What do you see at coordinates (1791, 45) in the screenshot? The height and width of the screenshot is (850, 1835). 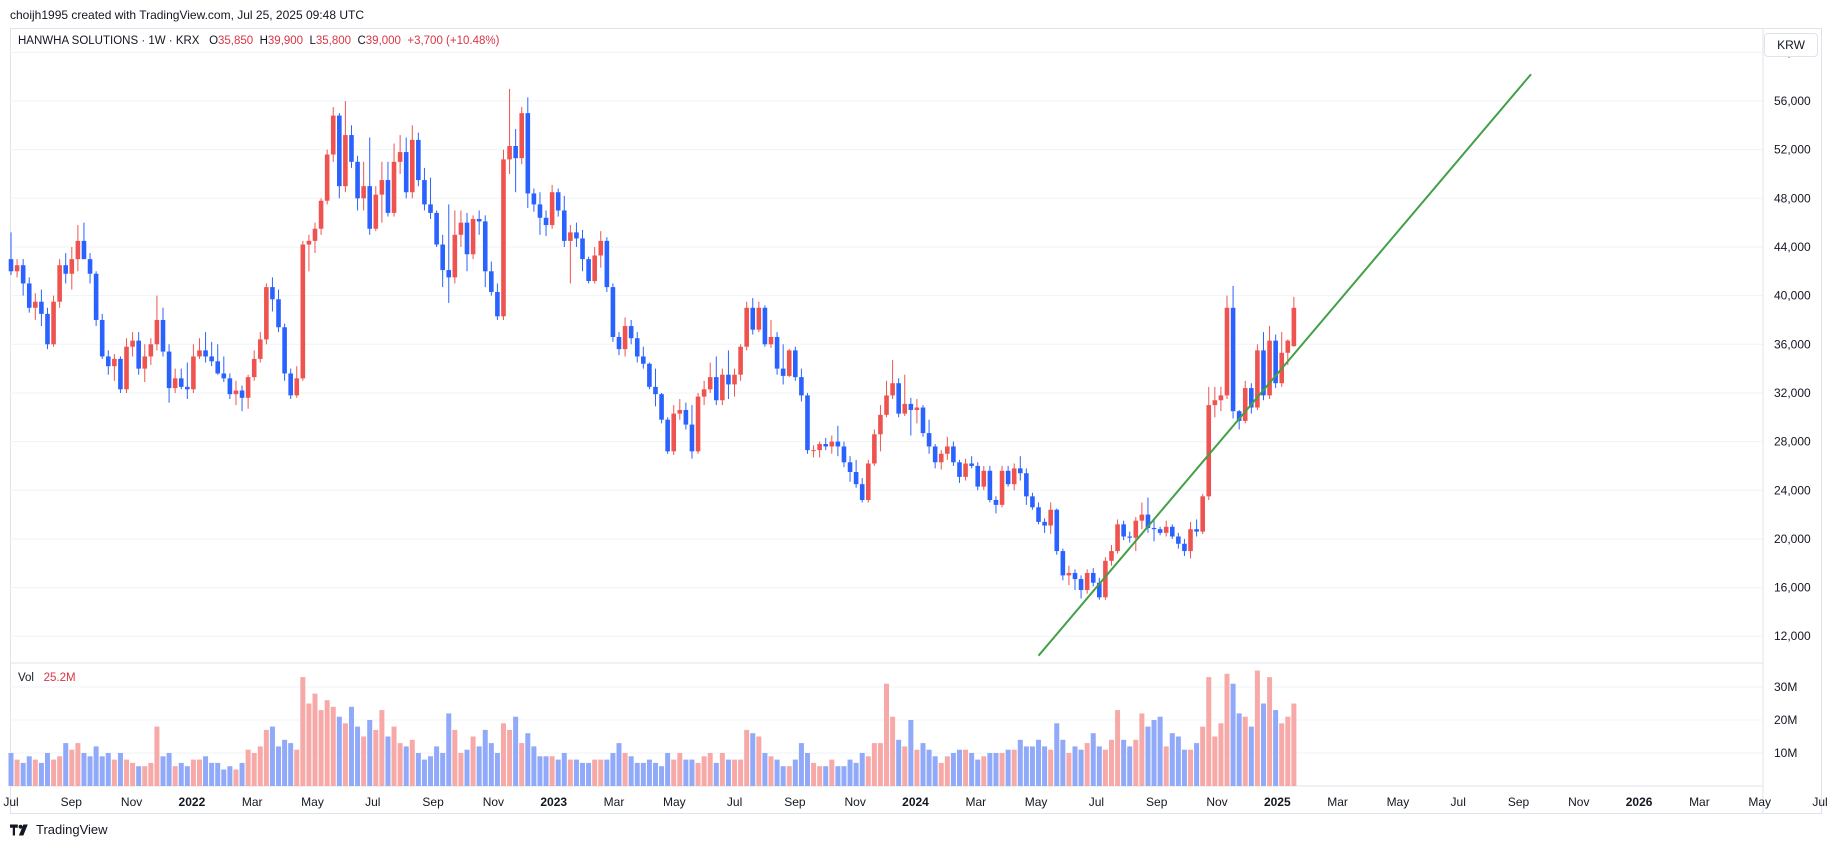 I see `currency-button: KRW` at bounding box center [1791, 45].